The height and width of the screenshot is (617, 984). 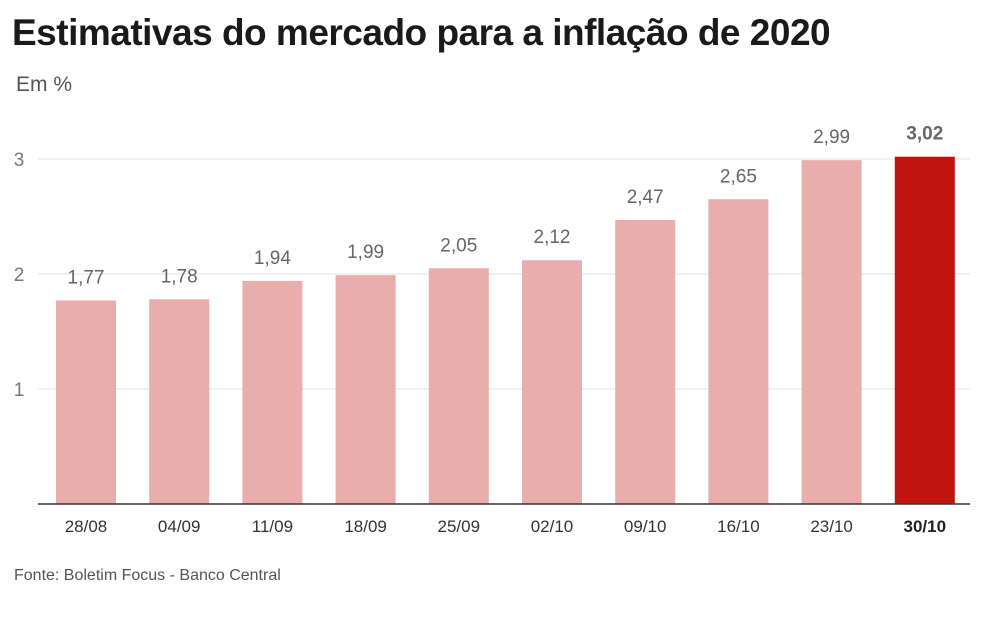 What do you see at coordinates (44, 84) in the screenshot?
I see `chart-subtitle: Em %` at bounding box center [44, 84].